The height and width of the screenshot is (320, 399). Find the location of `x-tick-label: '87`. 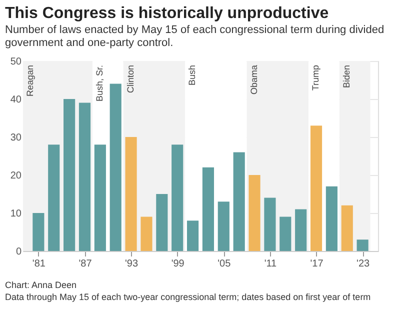

x-tick-label: '87 is located at coordinates (85, 264).